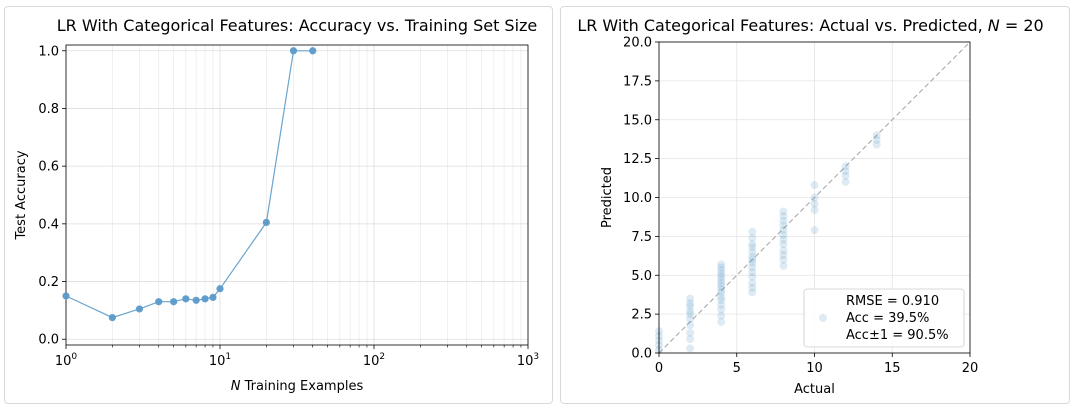  Describe the element at coordinates (970, 368) in the screenshot. I see `x-tick-label: 20` at that location.